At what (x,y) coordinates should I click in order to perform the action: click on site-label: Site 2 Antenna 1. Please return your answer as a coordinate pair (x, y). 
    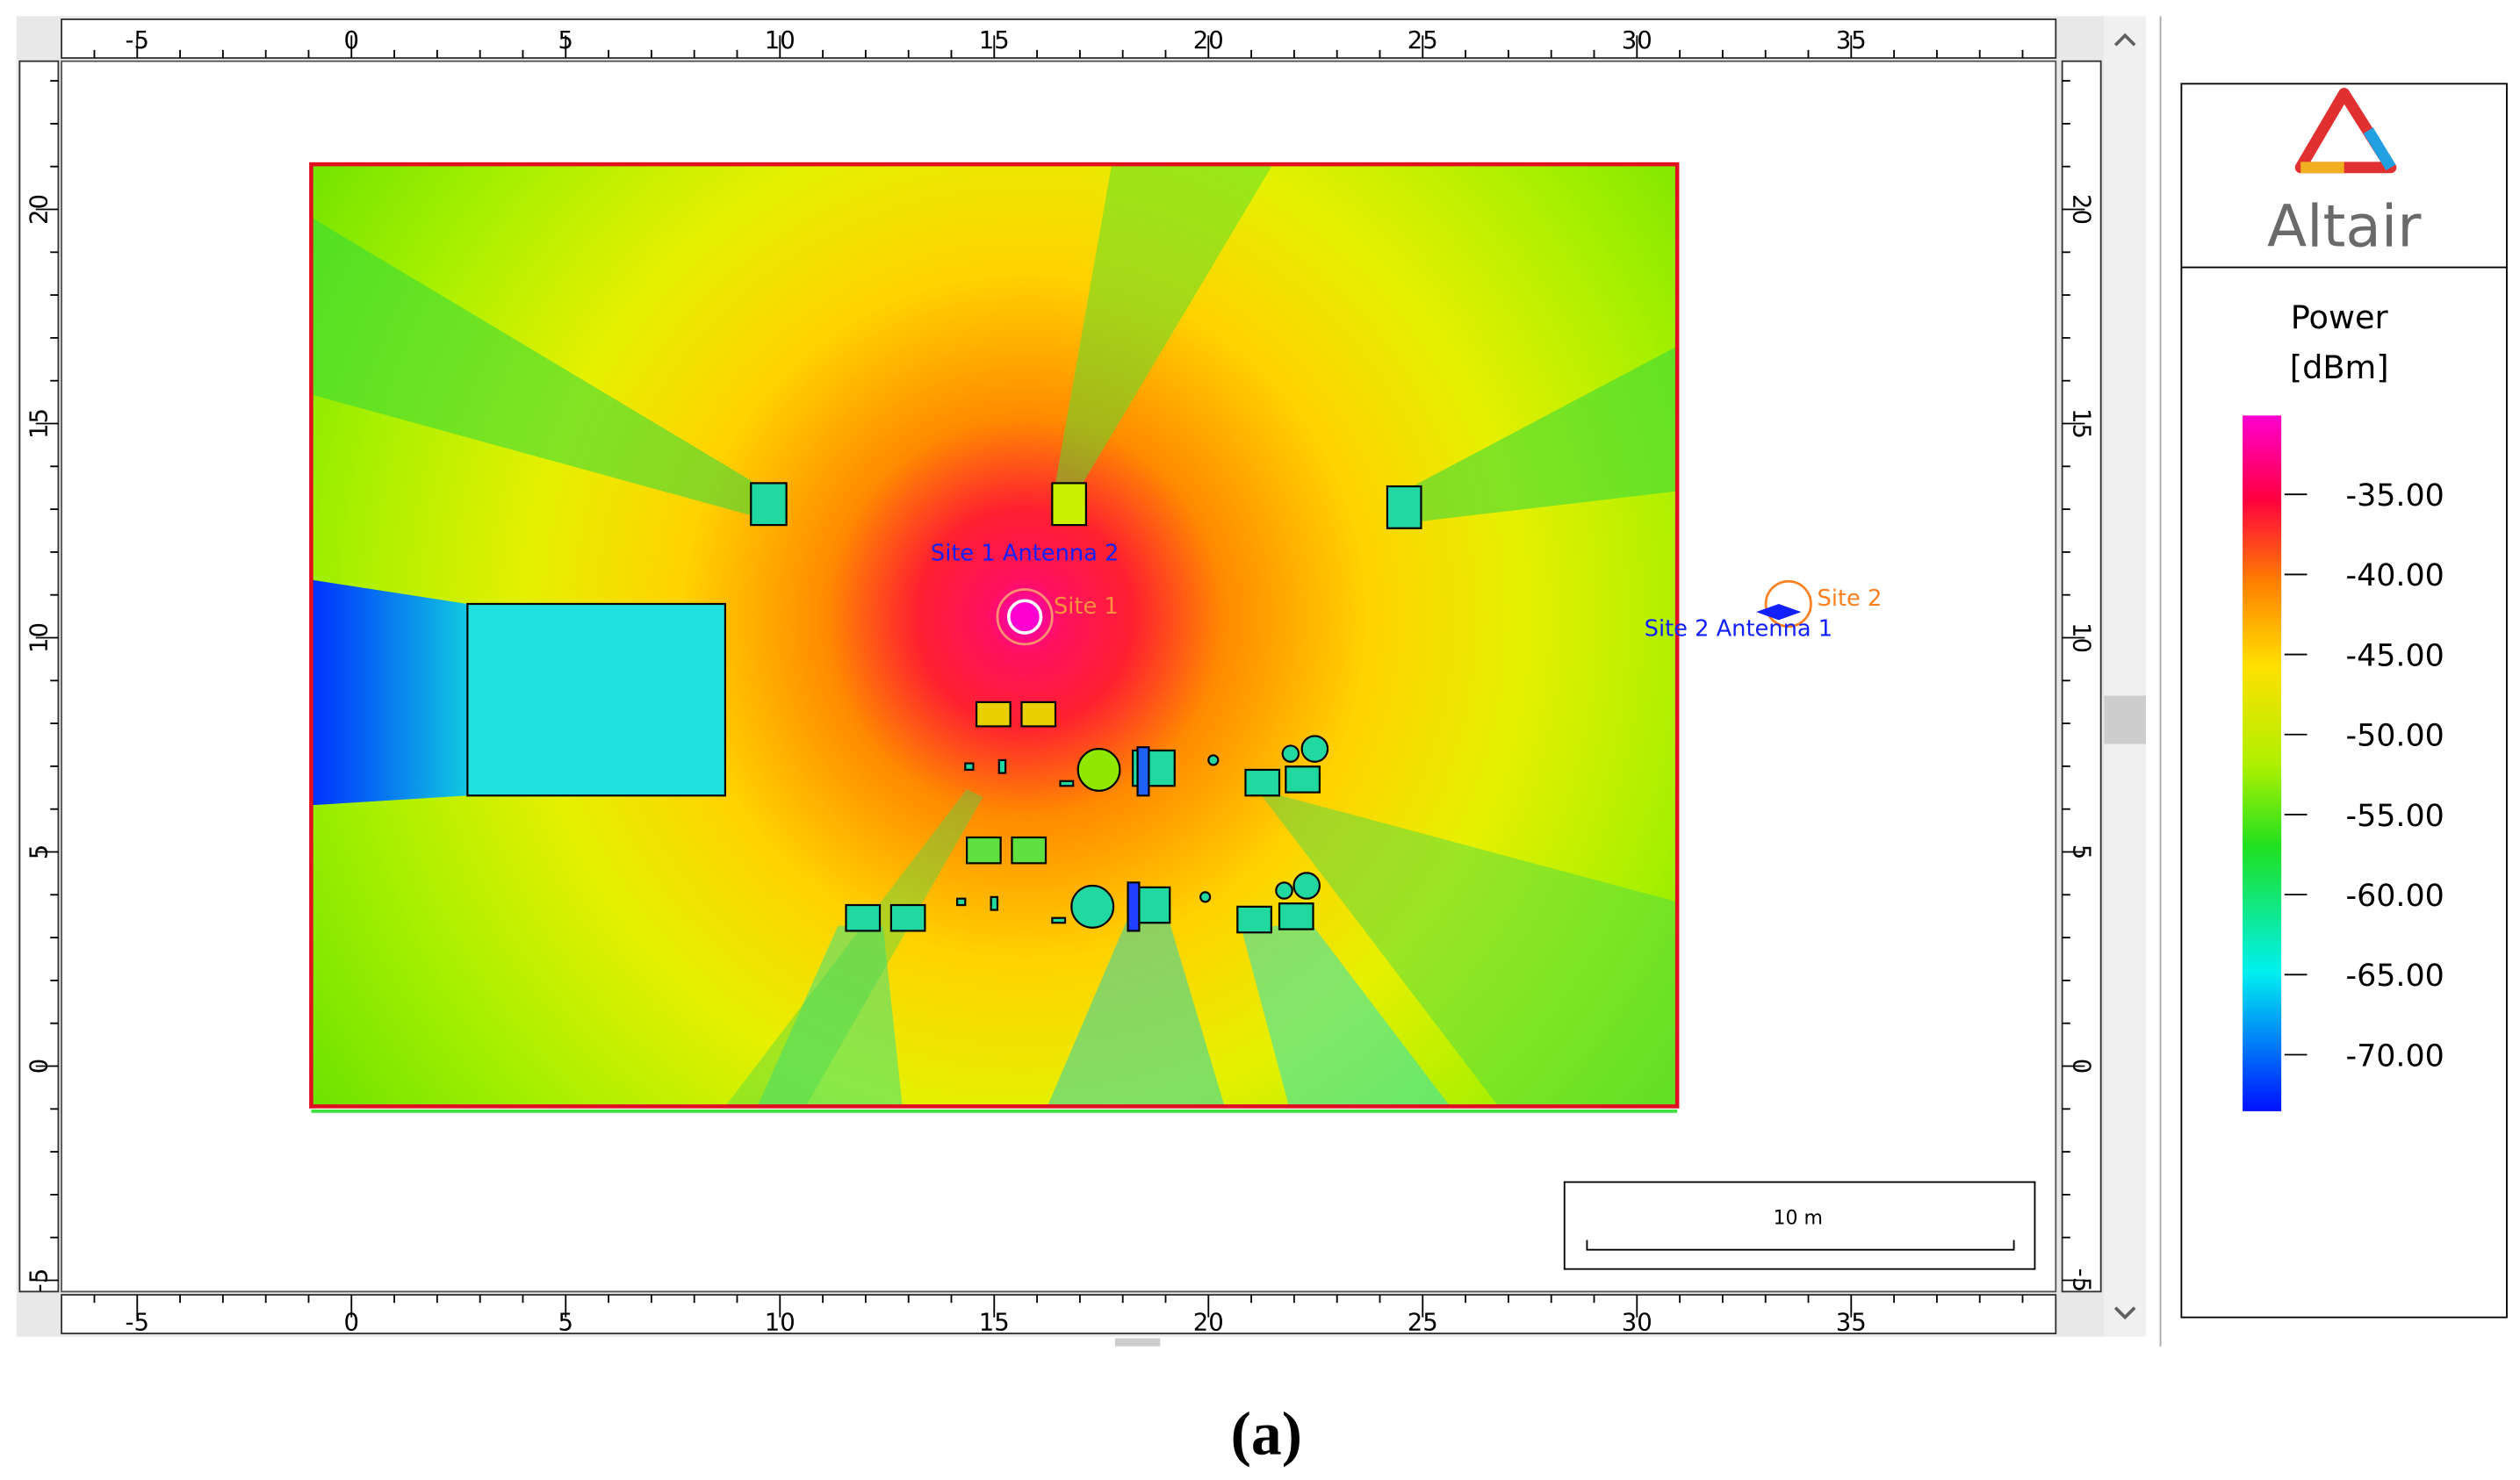
    Looking at the image, I should click on (1738, 629).